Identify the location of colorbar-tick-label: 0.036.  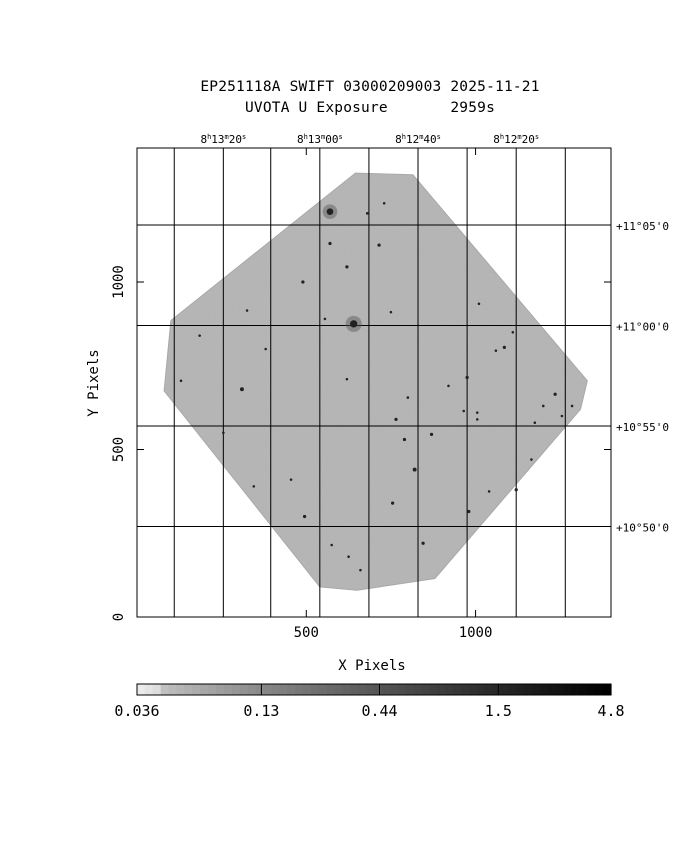
(136, 711).